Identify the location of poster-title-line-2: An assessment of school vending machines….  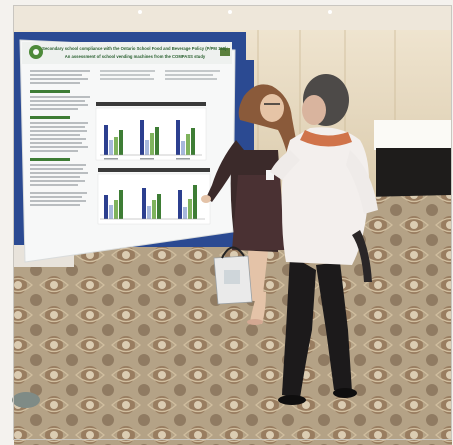
(135, 56).